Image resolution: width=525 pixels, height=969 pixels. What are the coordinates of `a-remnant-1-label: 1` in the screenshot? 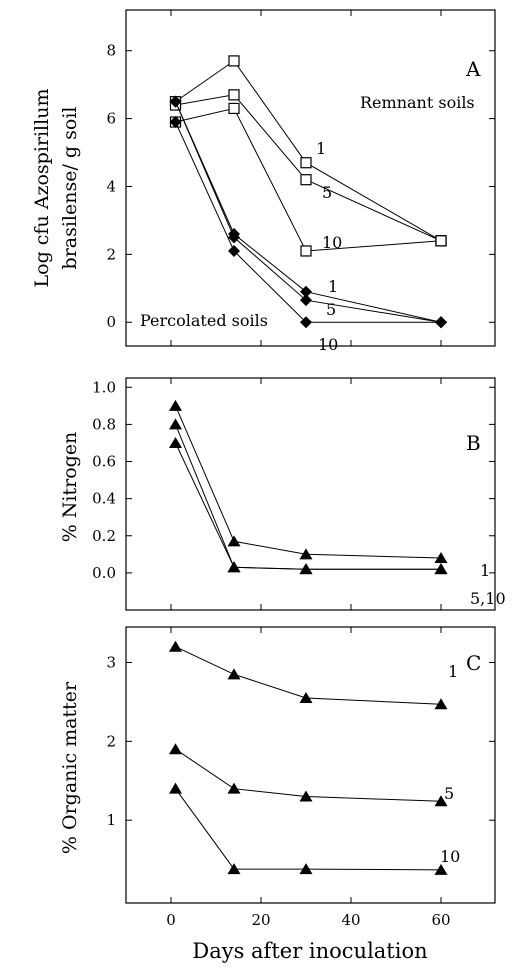 It's located at (321, 148).